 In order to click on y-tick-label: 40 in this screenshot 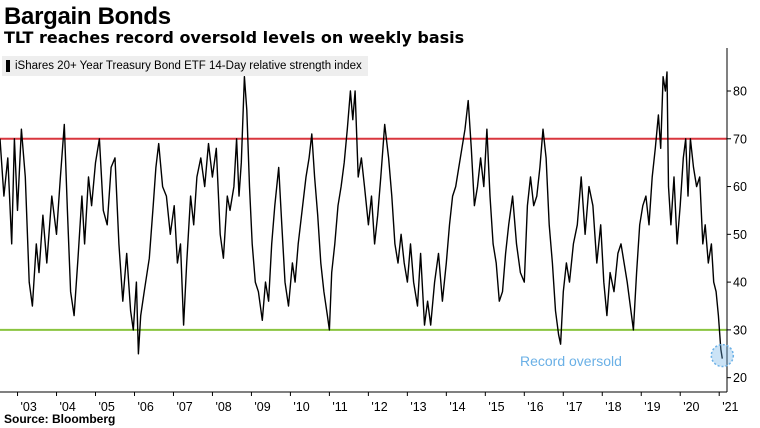, I will do `click(740, 283)`.